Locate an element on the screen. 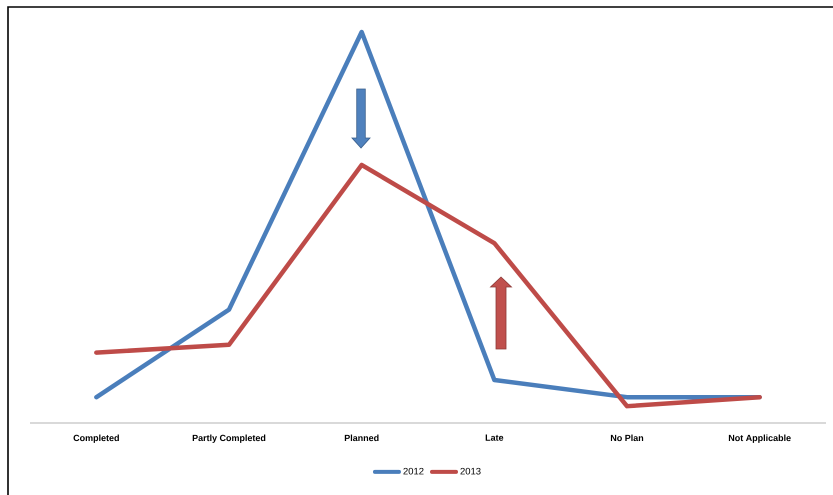 The image size is (833, 495). x-tick-label: Late is located at coordinates (495, 437).